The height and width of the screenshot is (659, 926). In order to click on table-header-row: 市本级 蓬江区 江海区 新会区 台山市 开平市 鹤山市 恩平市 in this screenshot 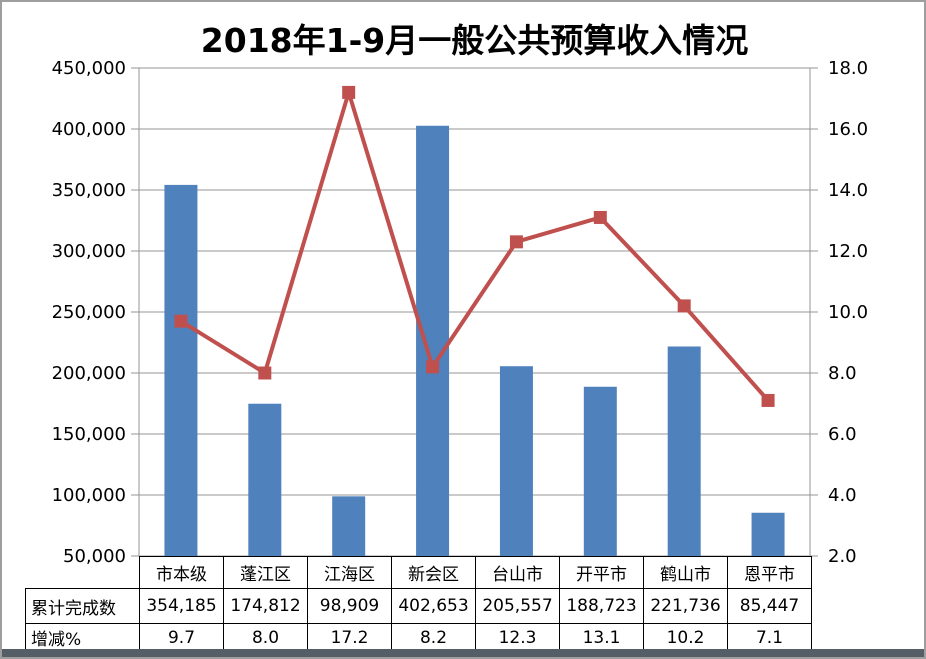, I will do `click(419, 572)`.